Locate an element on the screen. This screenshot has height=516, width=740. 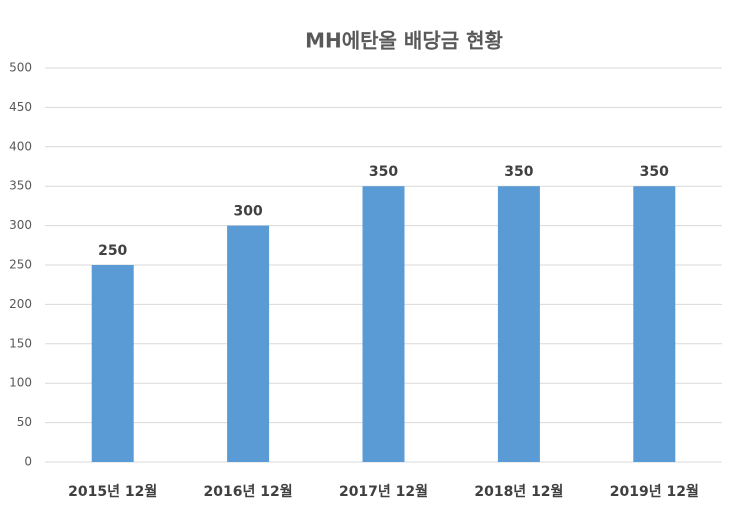
y-tick-label: 500 is located at coordinates (20, 68).